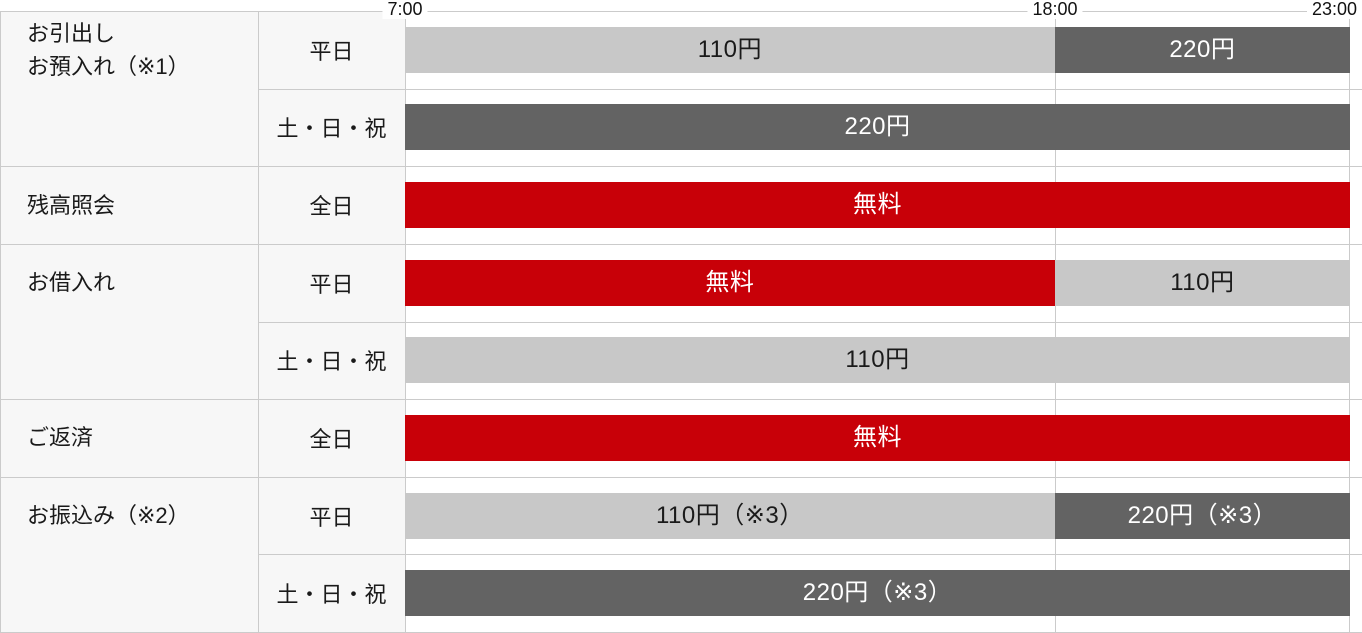 This screenshot has width=1362, height=633. Describe the element at coordinates (71, 283) in the screenshot. I see `category-cell: お借入れ` at that location.